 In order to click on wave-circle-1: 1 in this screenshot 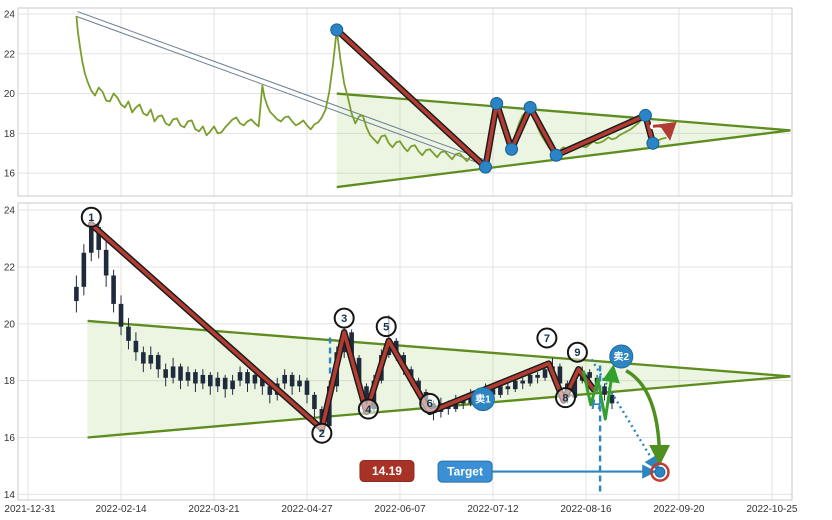, I will do `click(91, 217)`.